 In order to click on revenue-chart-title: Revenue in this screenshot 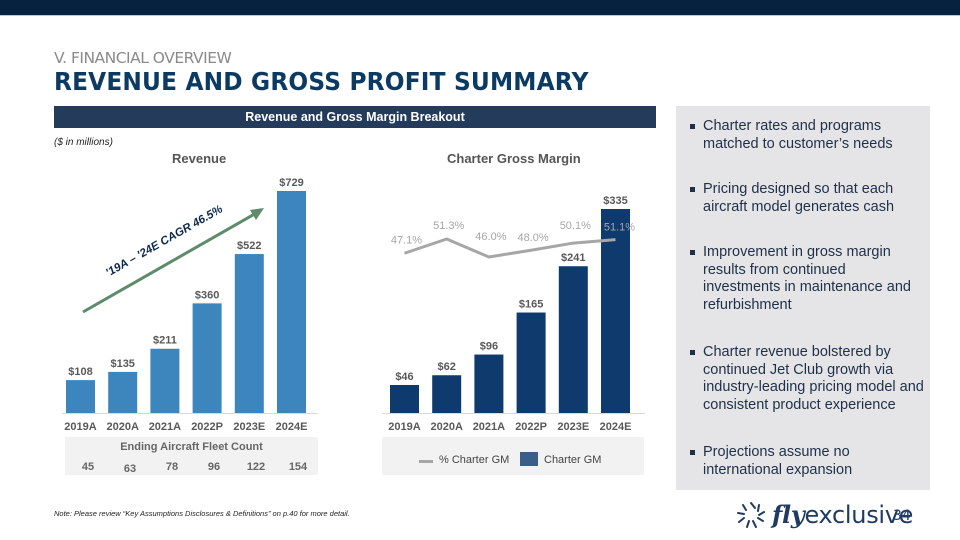, I will do `click(199, 158)`.